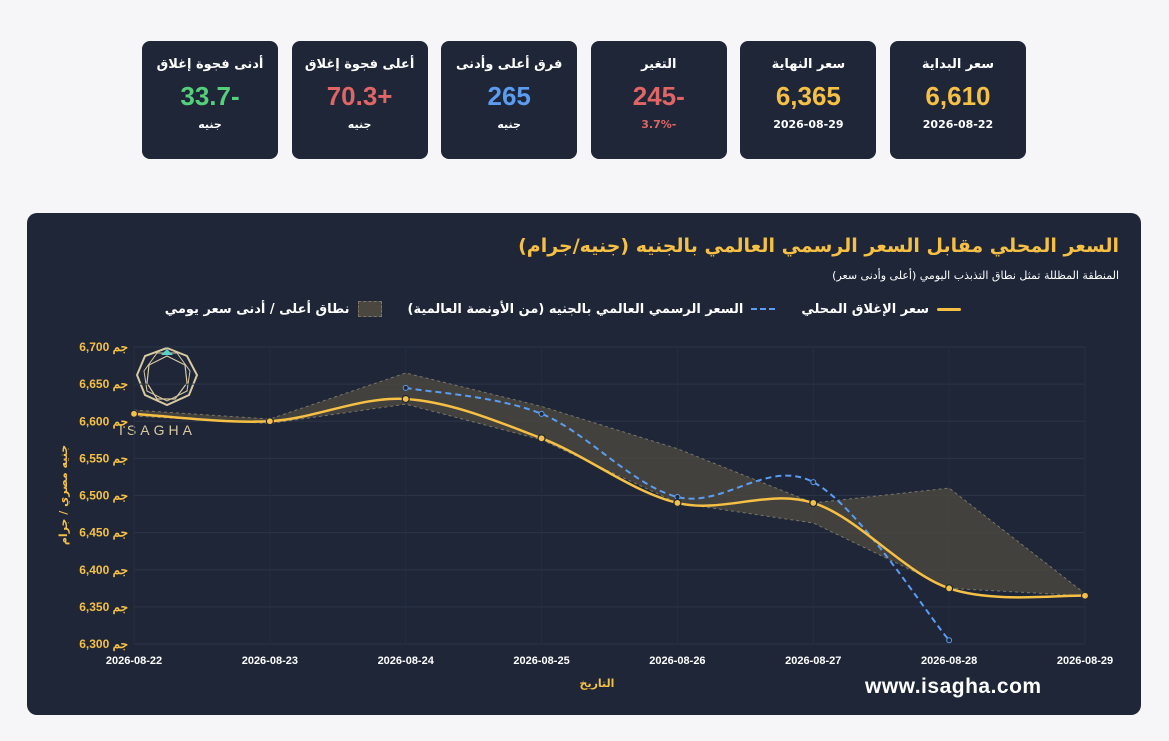 This screenshot has width=1169, height=741. Describe the element at coordinates (813, 661) in the screenshot. I see `x-tick-label: 2026-08-27` at that location.